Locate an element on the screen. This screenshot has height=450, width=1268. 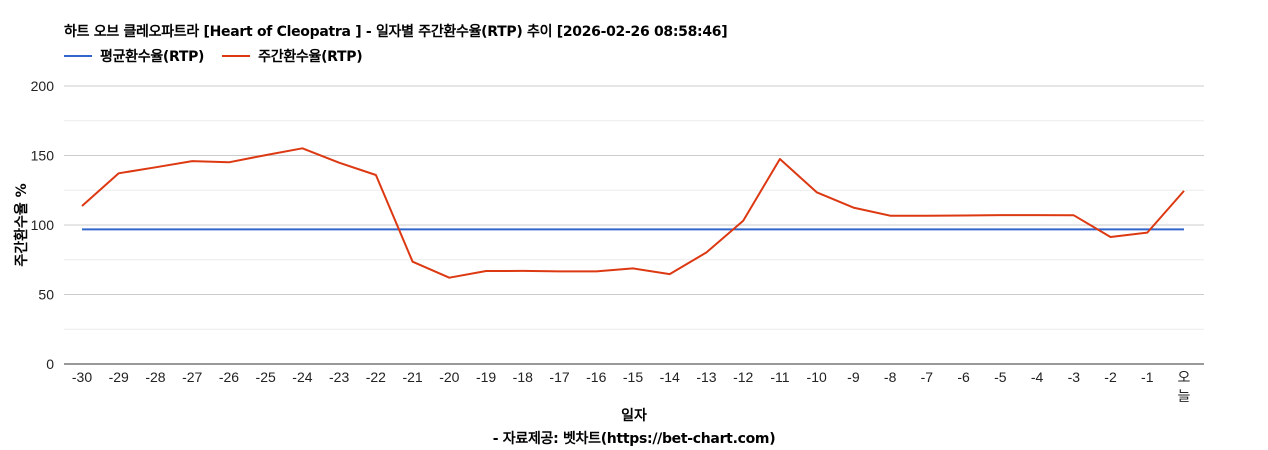
y-tick-label: 50 is located at coordinates (46, 295).